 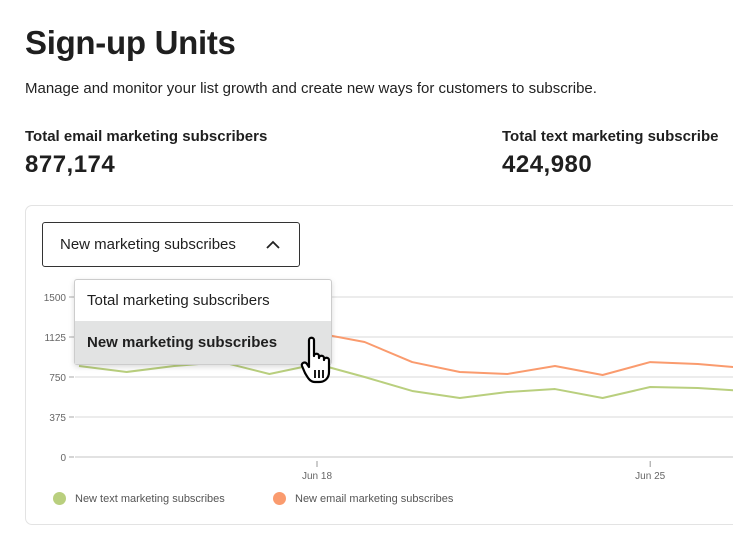 What do you see at coordinates (374, 498) in the screenshot?
I see `legend-label: New email marketing subscribes` at bounding box center [374, 498].